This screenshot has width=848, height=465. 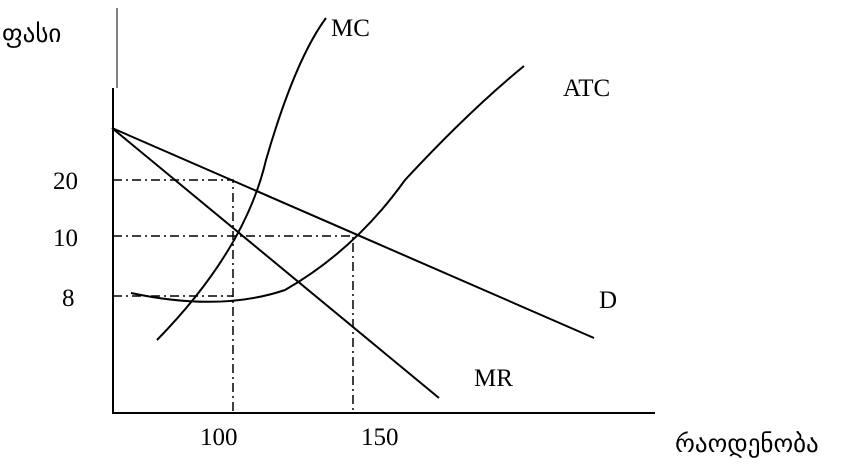 What do you see at coordinates (219, 437) in the screenshot?
I see `x-tick-100: 100` at bounding box center [219, 437].